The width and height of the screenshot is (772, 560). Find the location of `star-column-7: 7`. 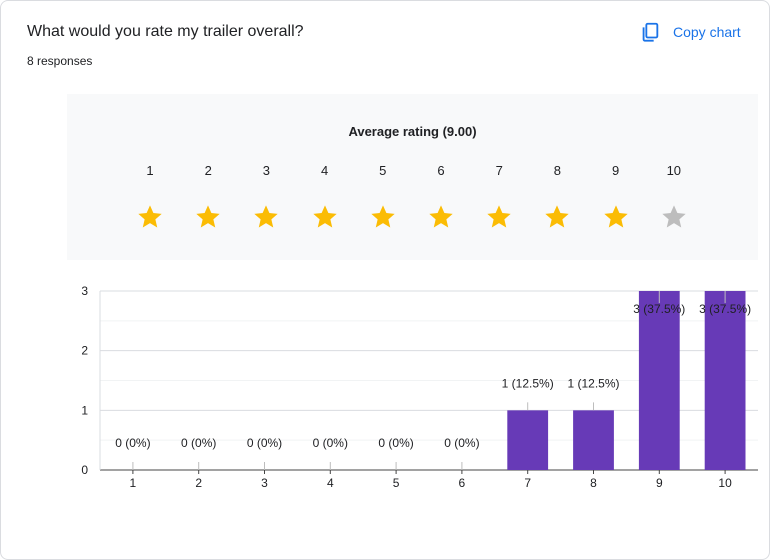

star-column-7: 7 is located at coordinates (499, 196).